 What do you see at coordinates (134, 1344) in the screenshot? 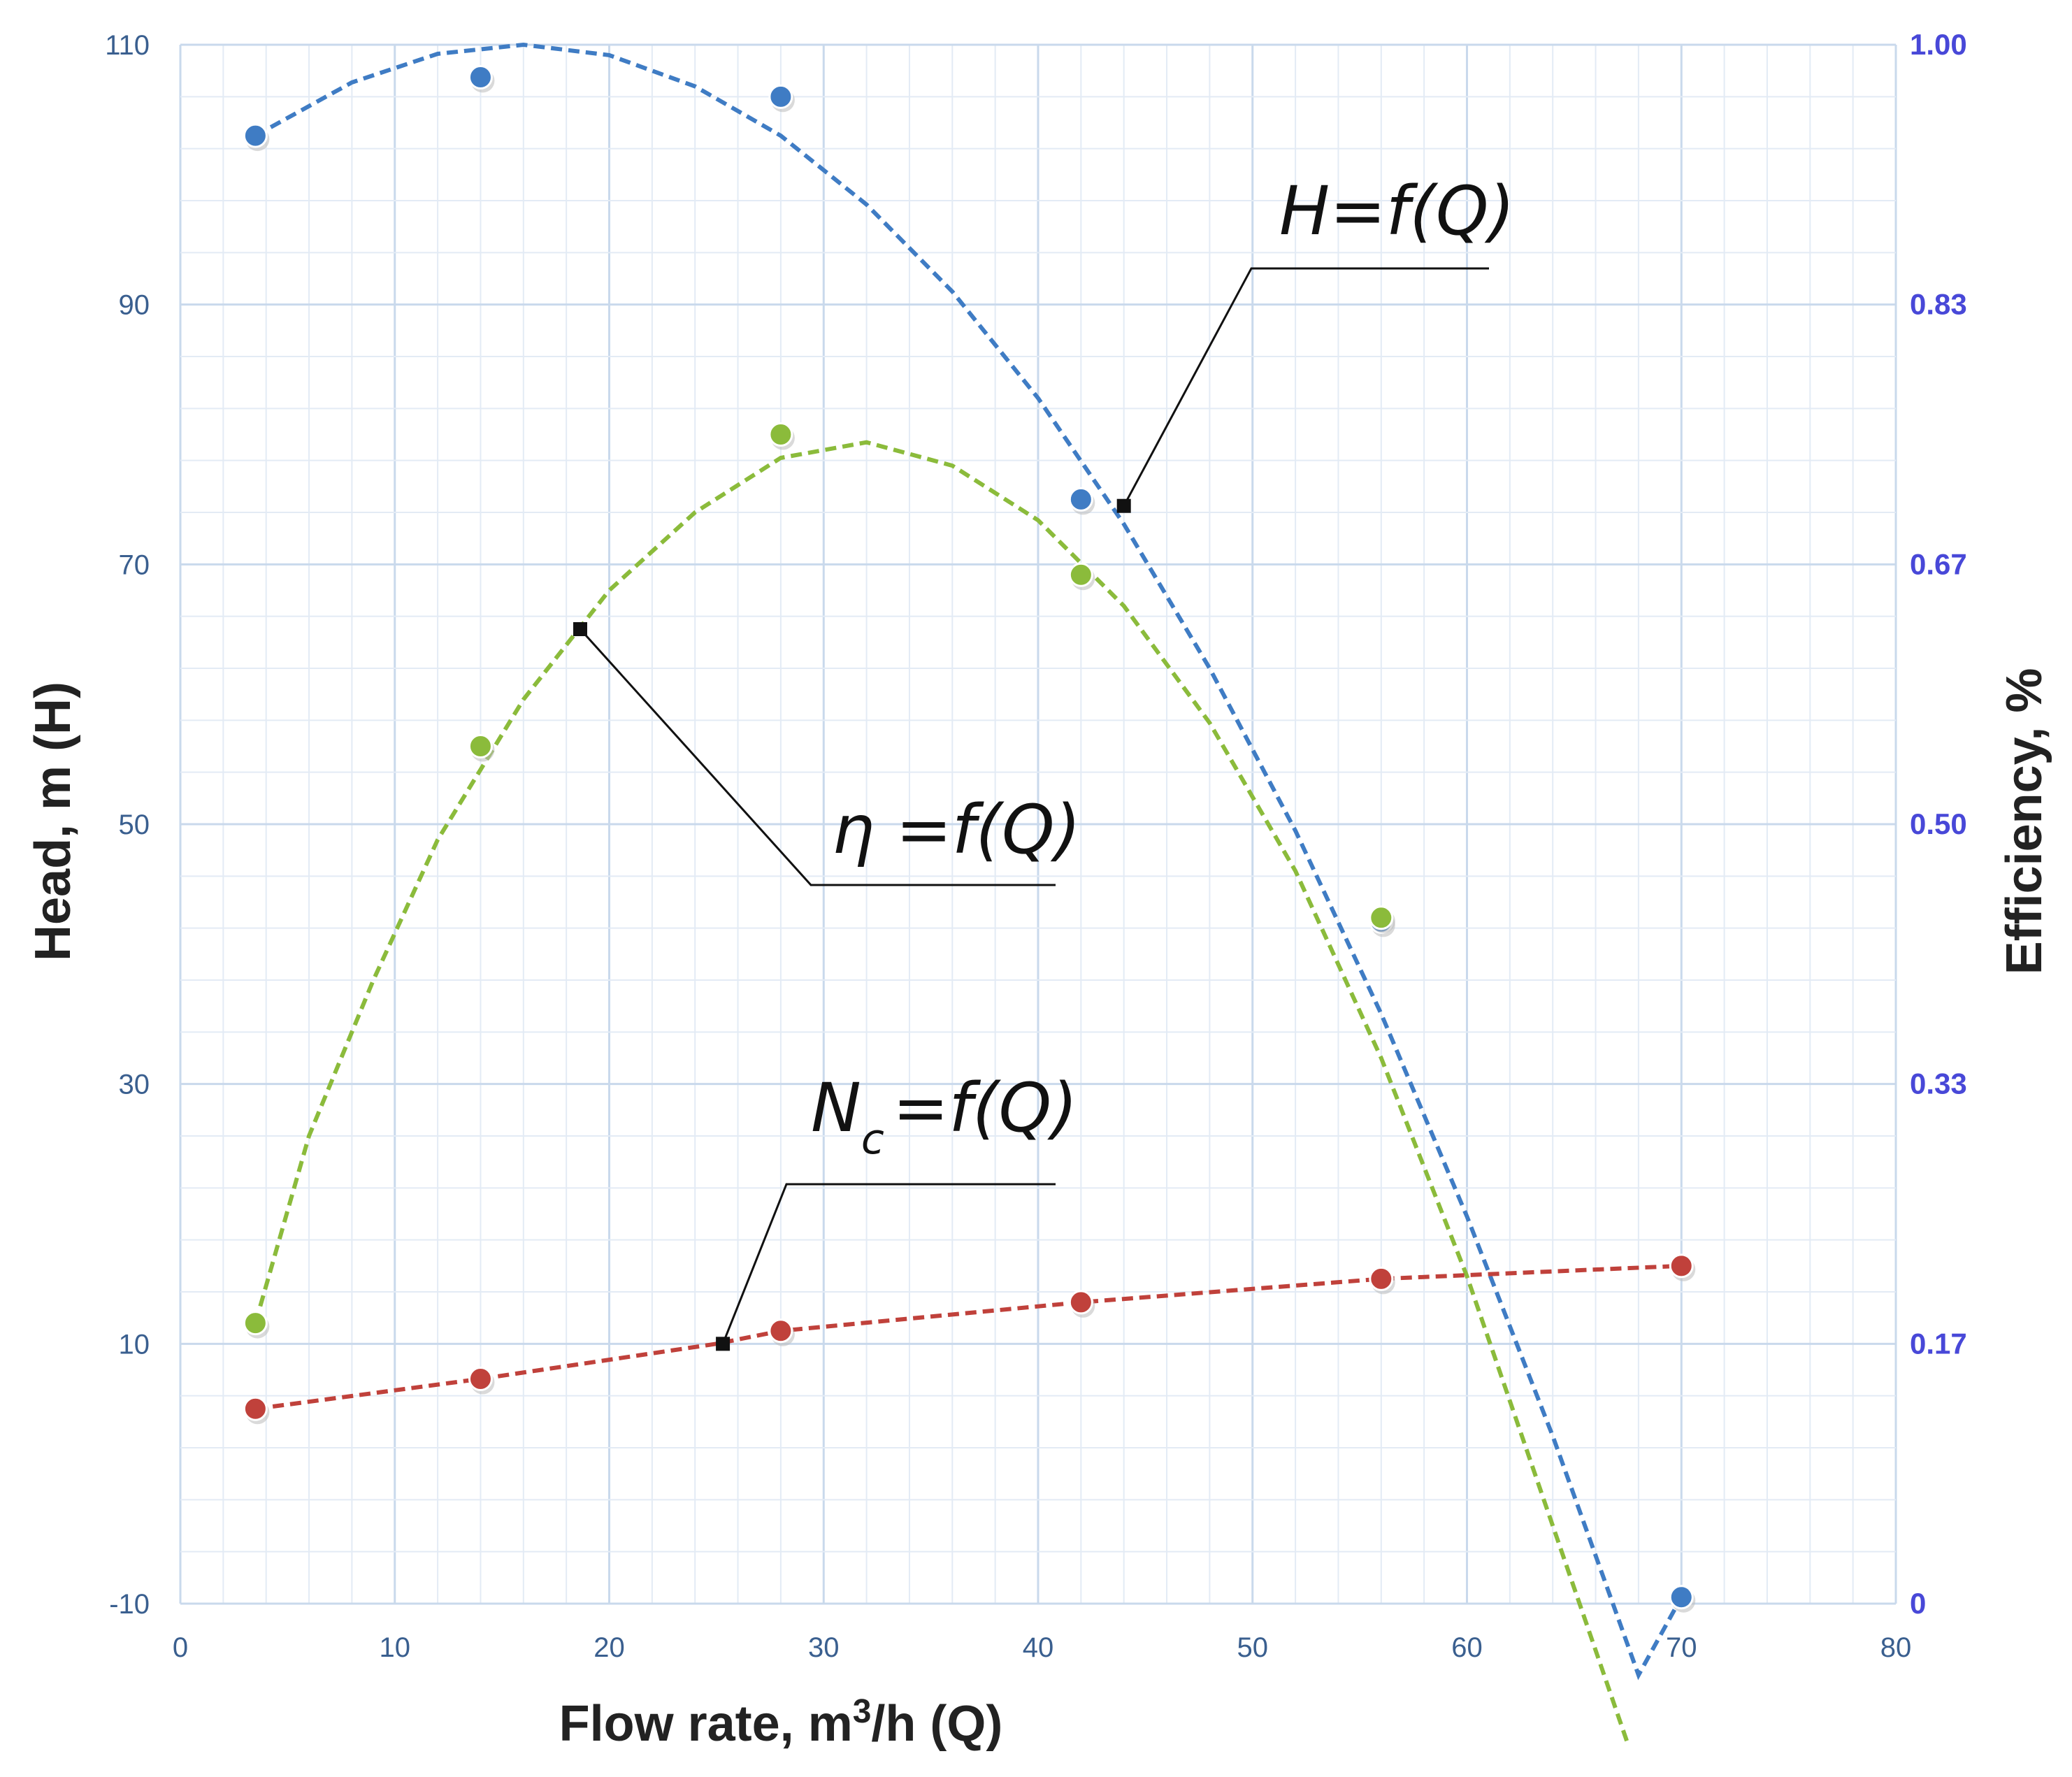
I see `y-tick-label: 10` at bounding box center [134, 1344].